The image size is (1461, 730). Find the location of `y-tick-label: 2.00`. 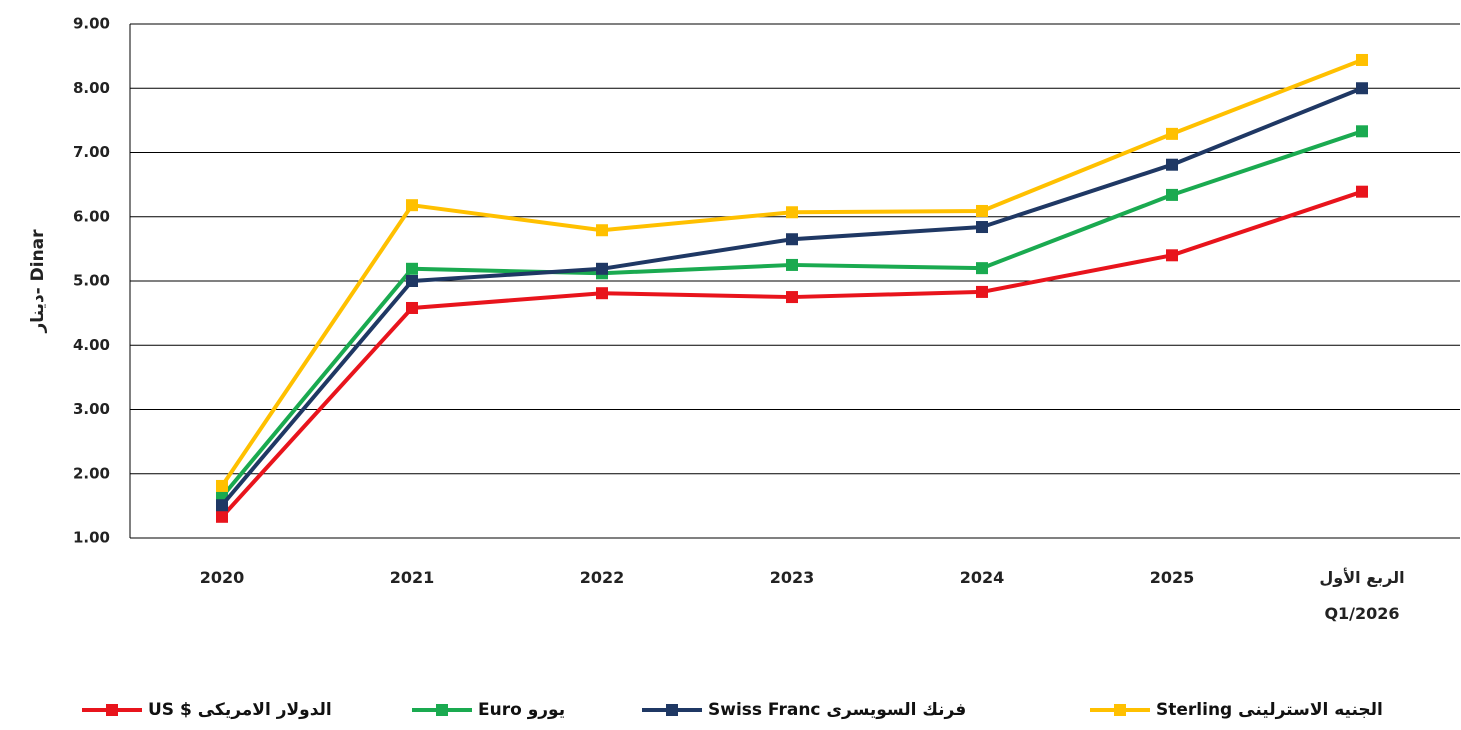

y-tick-label: 2.00 is located at coordinates (91, 473).